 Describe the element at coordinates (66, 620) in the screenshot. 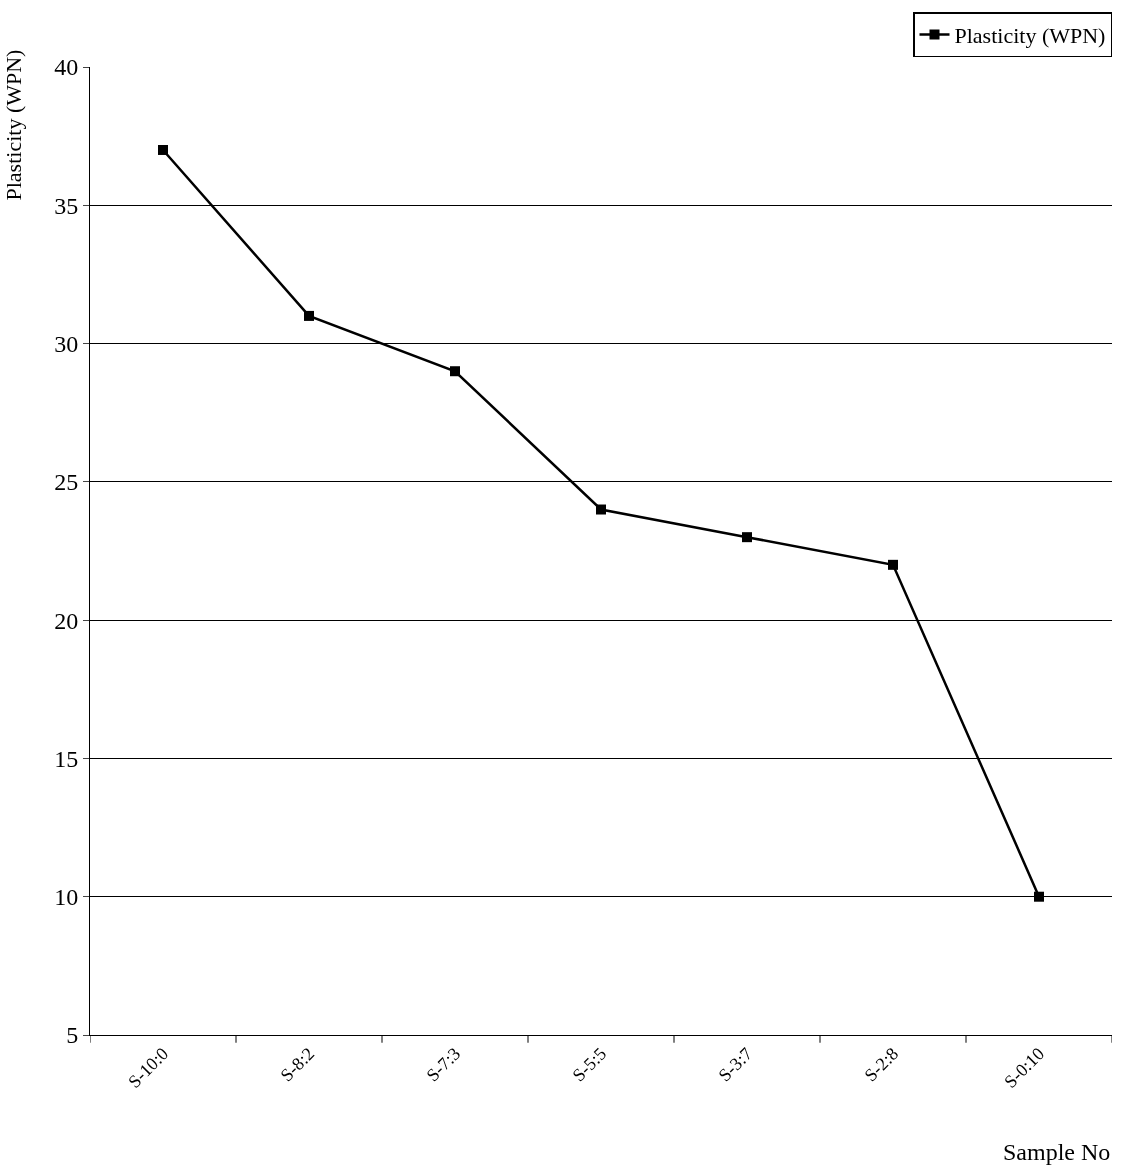

I see `y-tick-label: 20` at that location.